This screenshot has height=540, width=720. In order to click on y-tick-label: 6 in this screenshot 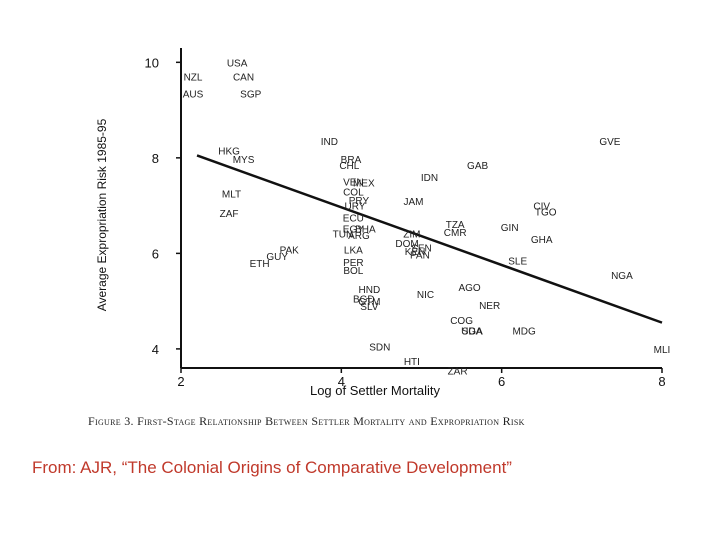, I will do `click(155, 253)`.